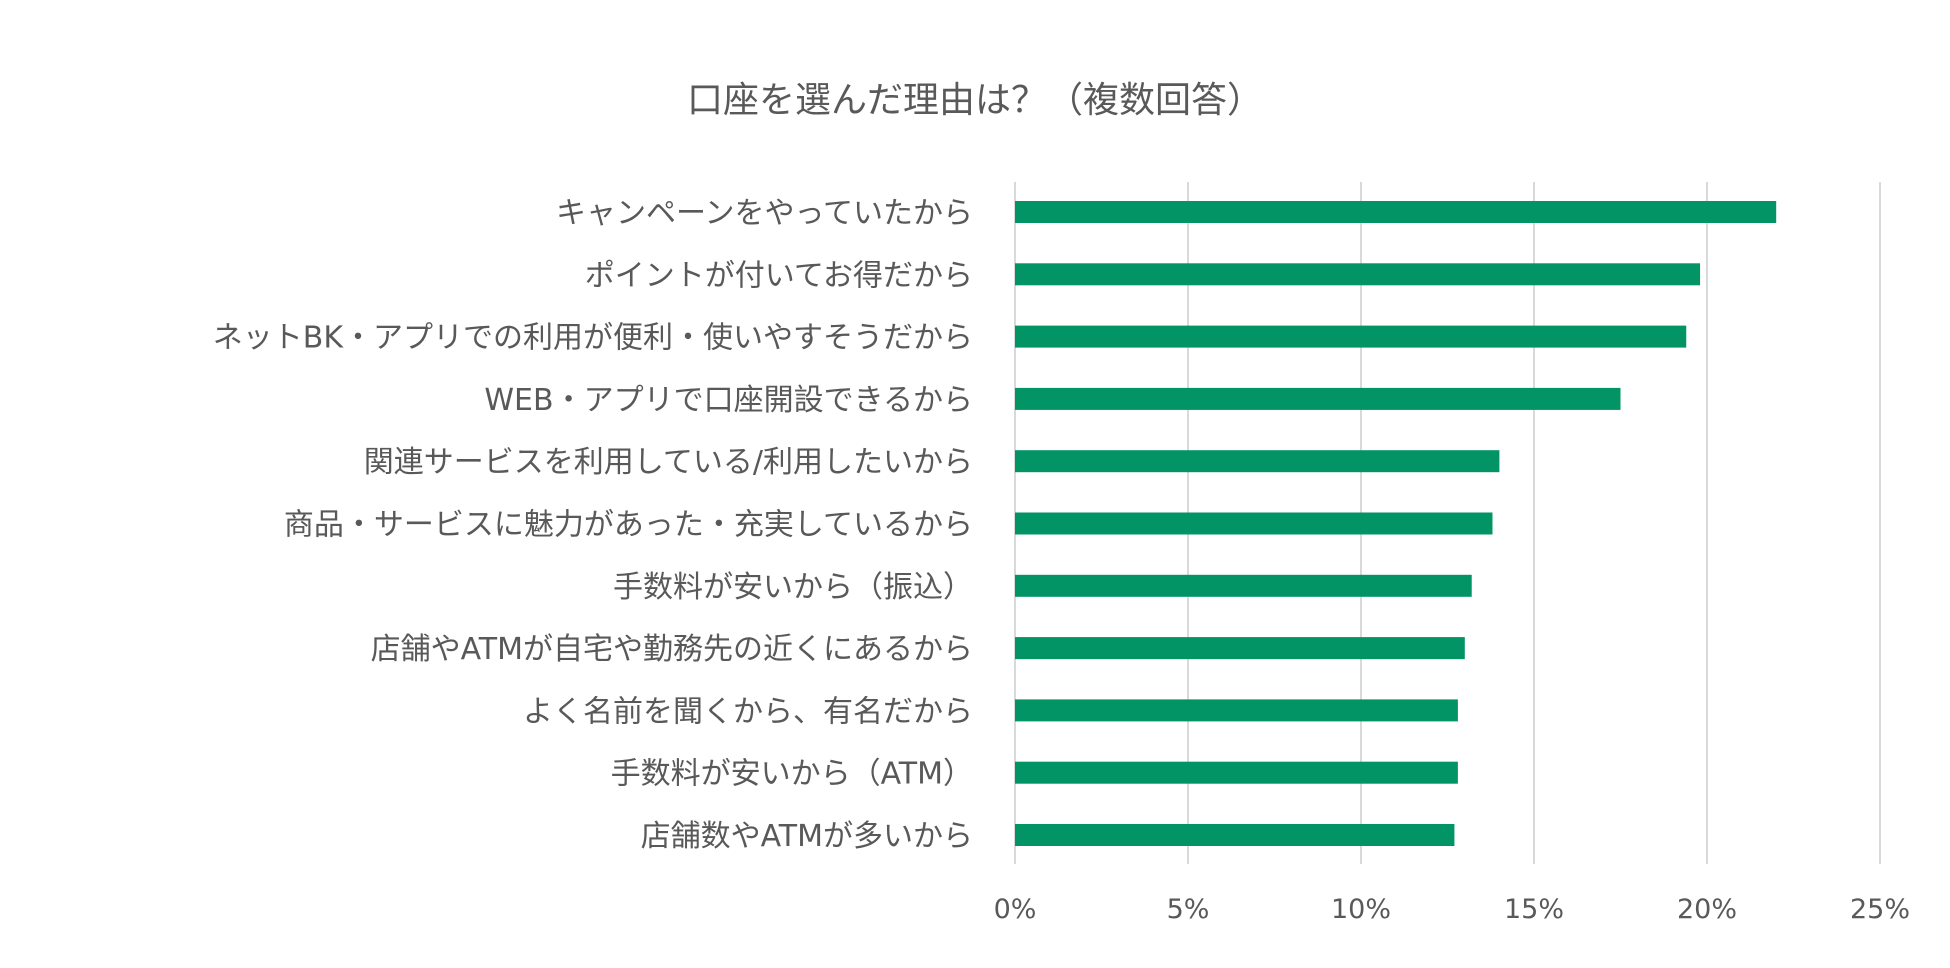 The width and height of the screenshot is (1950, 968). I want to click on x-tick-label: 15%, so click(1534, 909).